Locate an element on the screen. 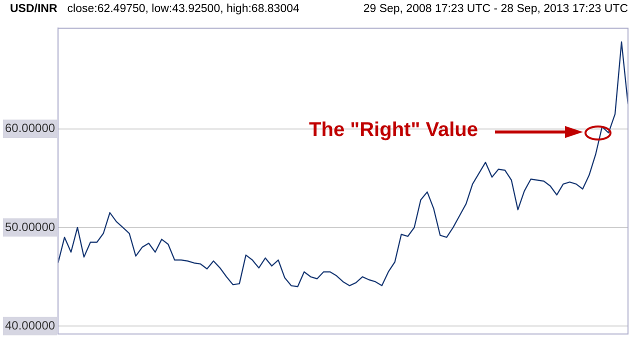  chart-title: USD/INR is located at coordinates (34, 9).